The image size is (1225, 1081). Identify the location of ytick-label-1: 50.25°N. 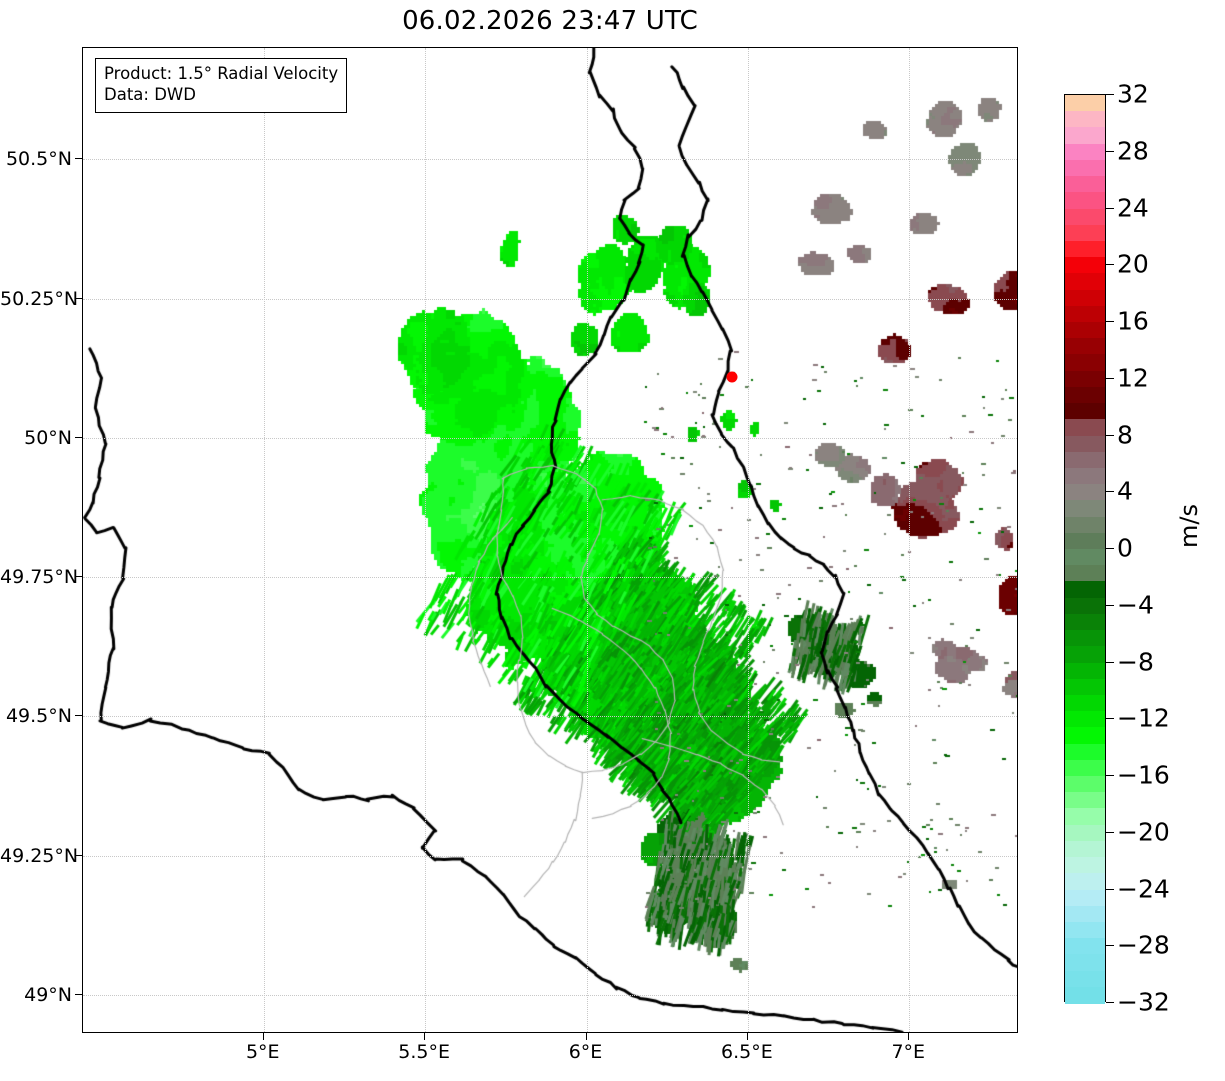
(39, 304).